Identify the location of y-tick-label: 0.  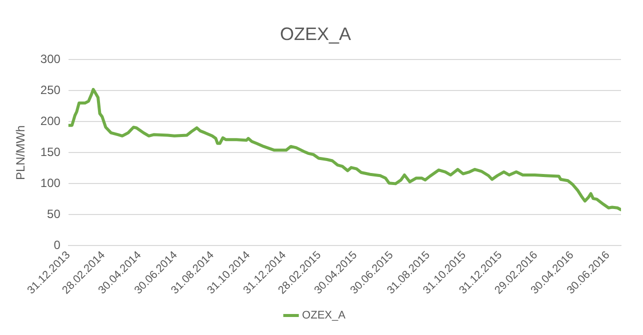
(57, 245).